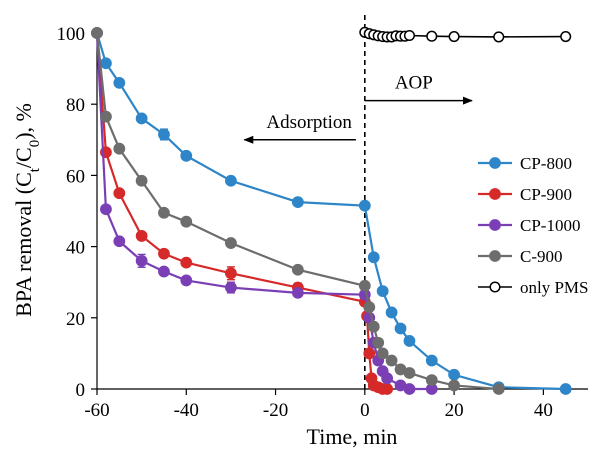 The height and width of the screenshot is (454, 604). Describe the element at coordinates (275, 410) in the screenshot. I see `x-tick-label: -20` at that location.